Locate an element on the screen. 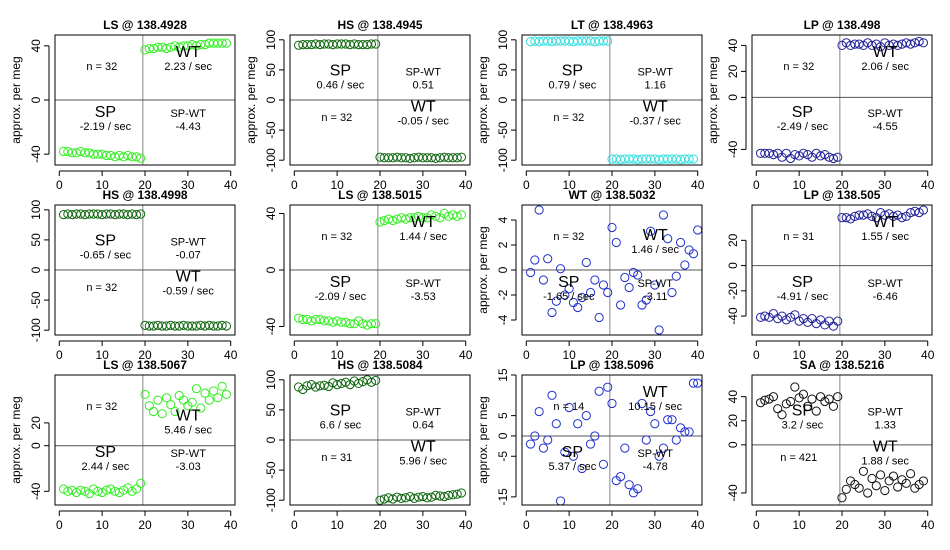 Image resolution: width=950 pixels, height=550 pixels. x-tick-label: 40 is located at coordinates (698, 185).